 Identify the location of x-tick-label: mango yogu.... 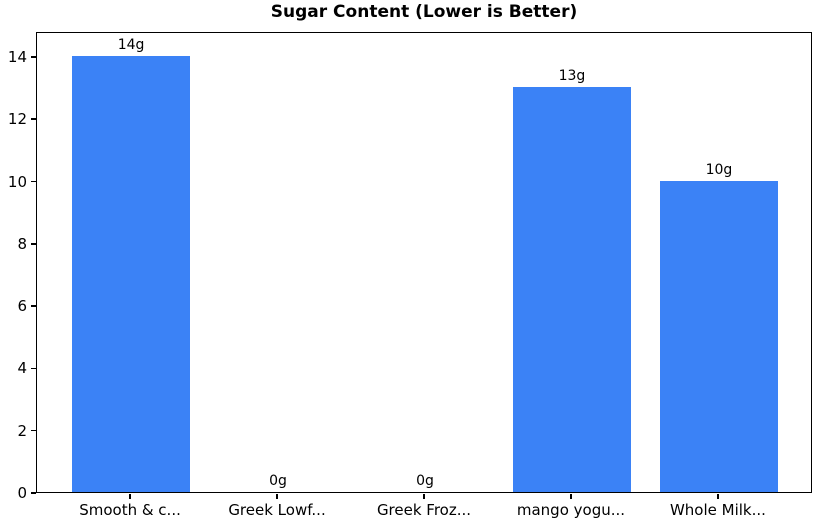
(571, 510).